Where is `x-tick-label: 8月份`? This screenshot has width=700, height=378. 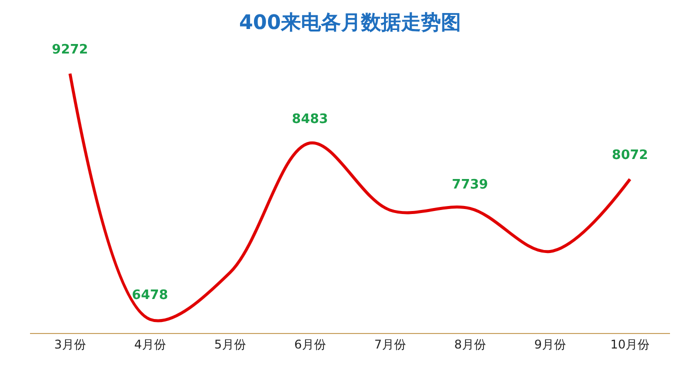
x-tick-label: 8月份 is located at coordinates (470, 344).